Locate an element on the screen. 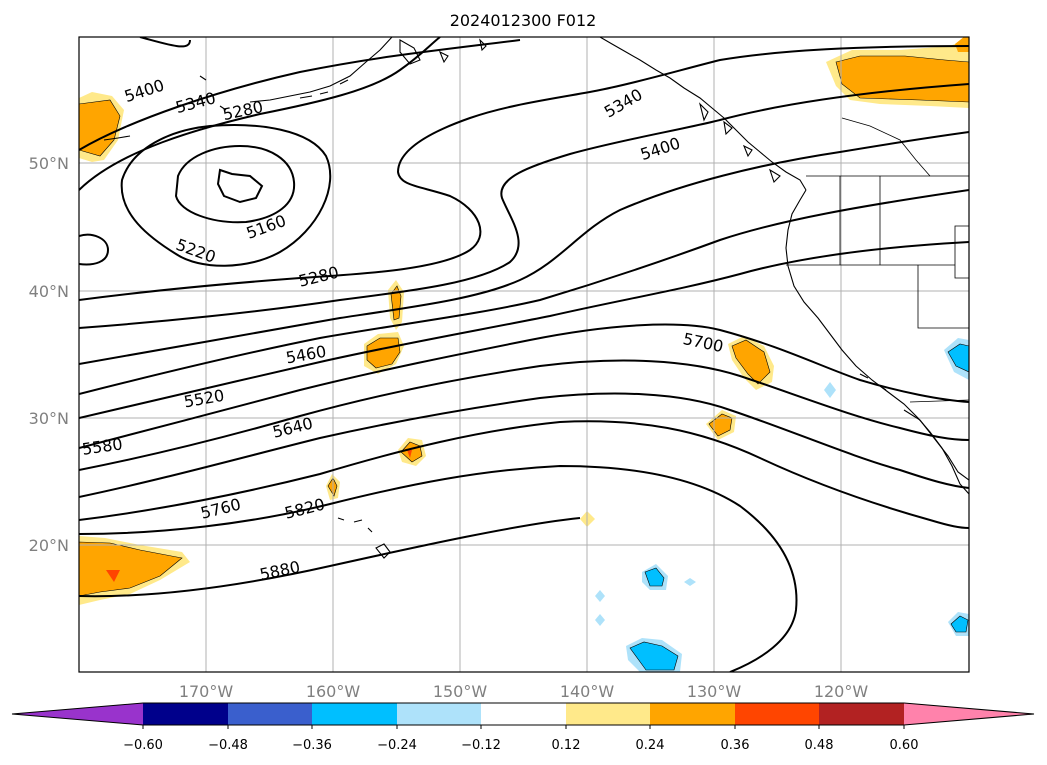 The width and height of the screenshot is (1047, 765). latitude-labels: 50°N 40°N 30°N 20°N is located at coordinates (49, 354).